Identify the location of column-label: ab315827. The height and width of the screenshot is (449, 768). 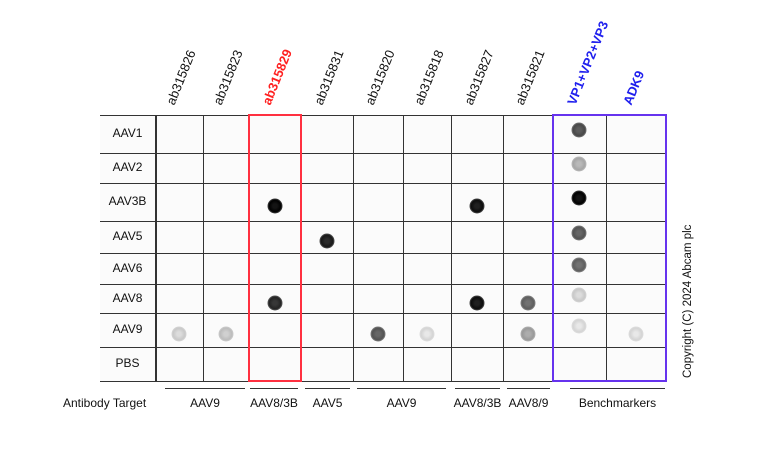
(479, 77).